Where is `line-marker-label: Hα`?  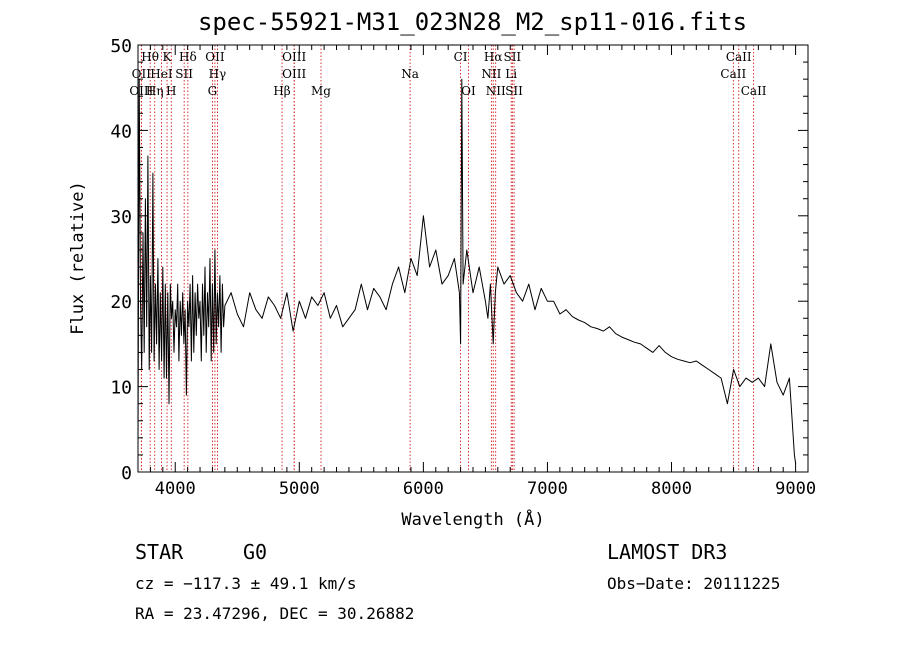 line-marker-label: Hα is located at coordinates (493, 57).